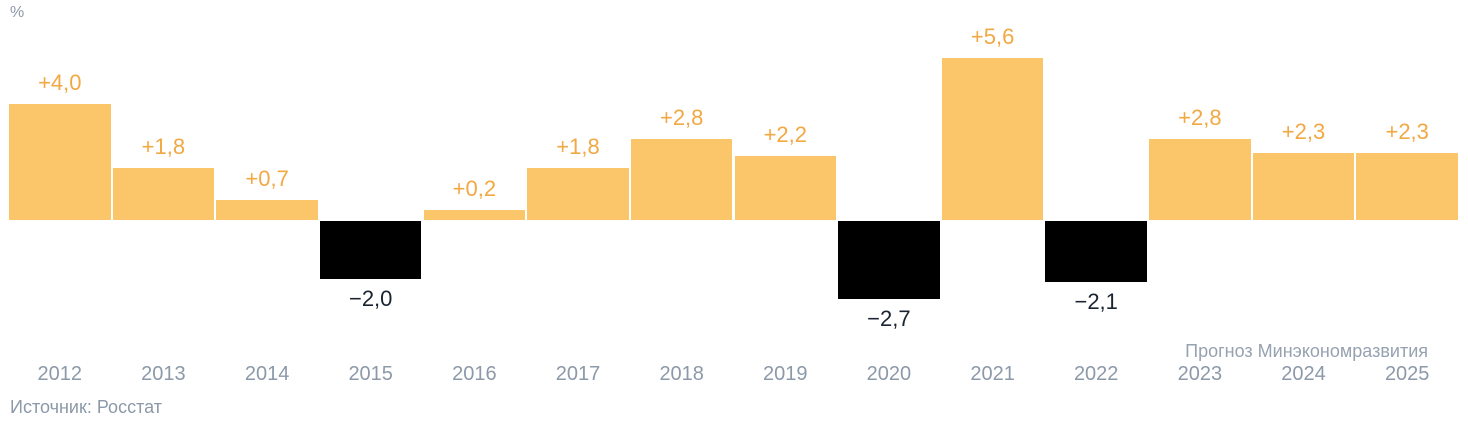 This screenshot has height=422, width=1468. What do you see at coordinates (785, 374) in the screenshot?
I see `x-axis-label-2019: 2019` at bounding box center [785, 374].